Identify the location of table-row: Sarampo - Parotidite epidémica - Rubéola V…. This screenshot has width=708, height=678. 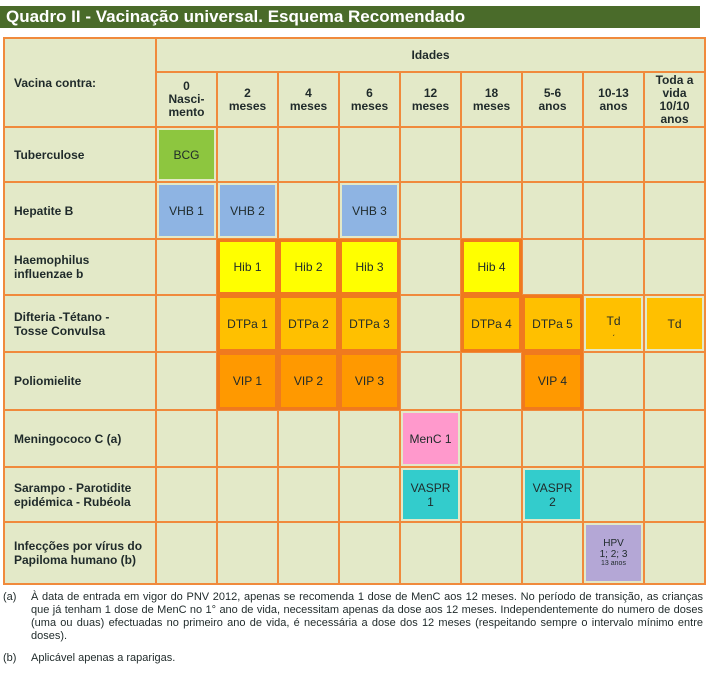
(354, 494).